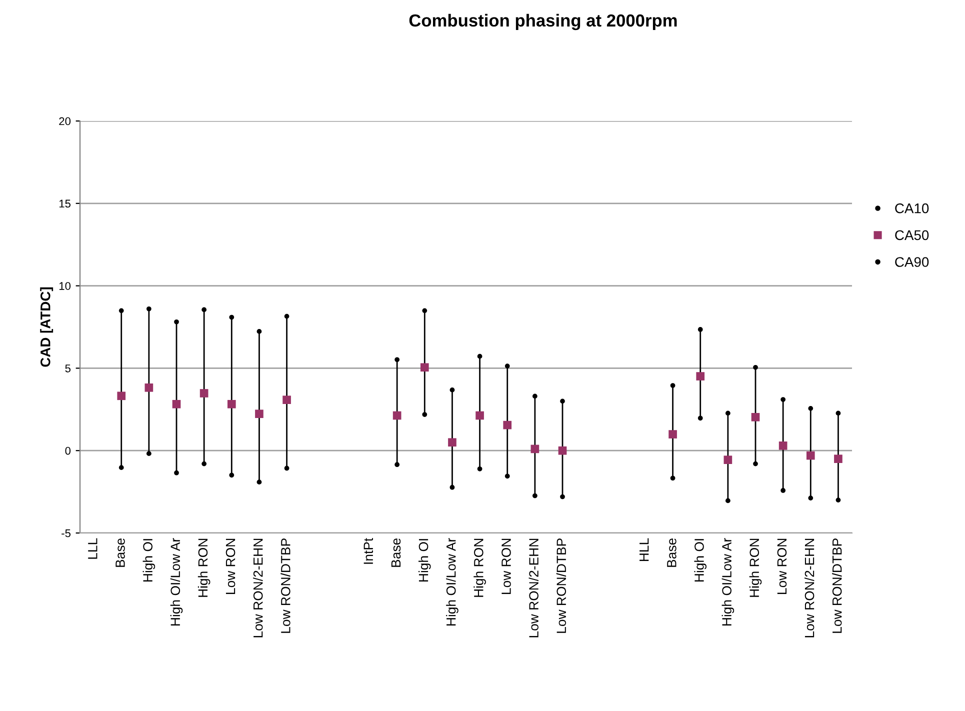 Image resolution: width=965 pixels, height=711 pixels. I want to click on y-tick-label: 20, so click(65, 121).